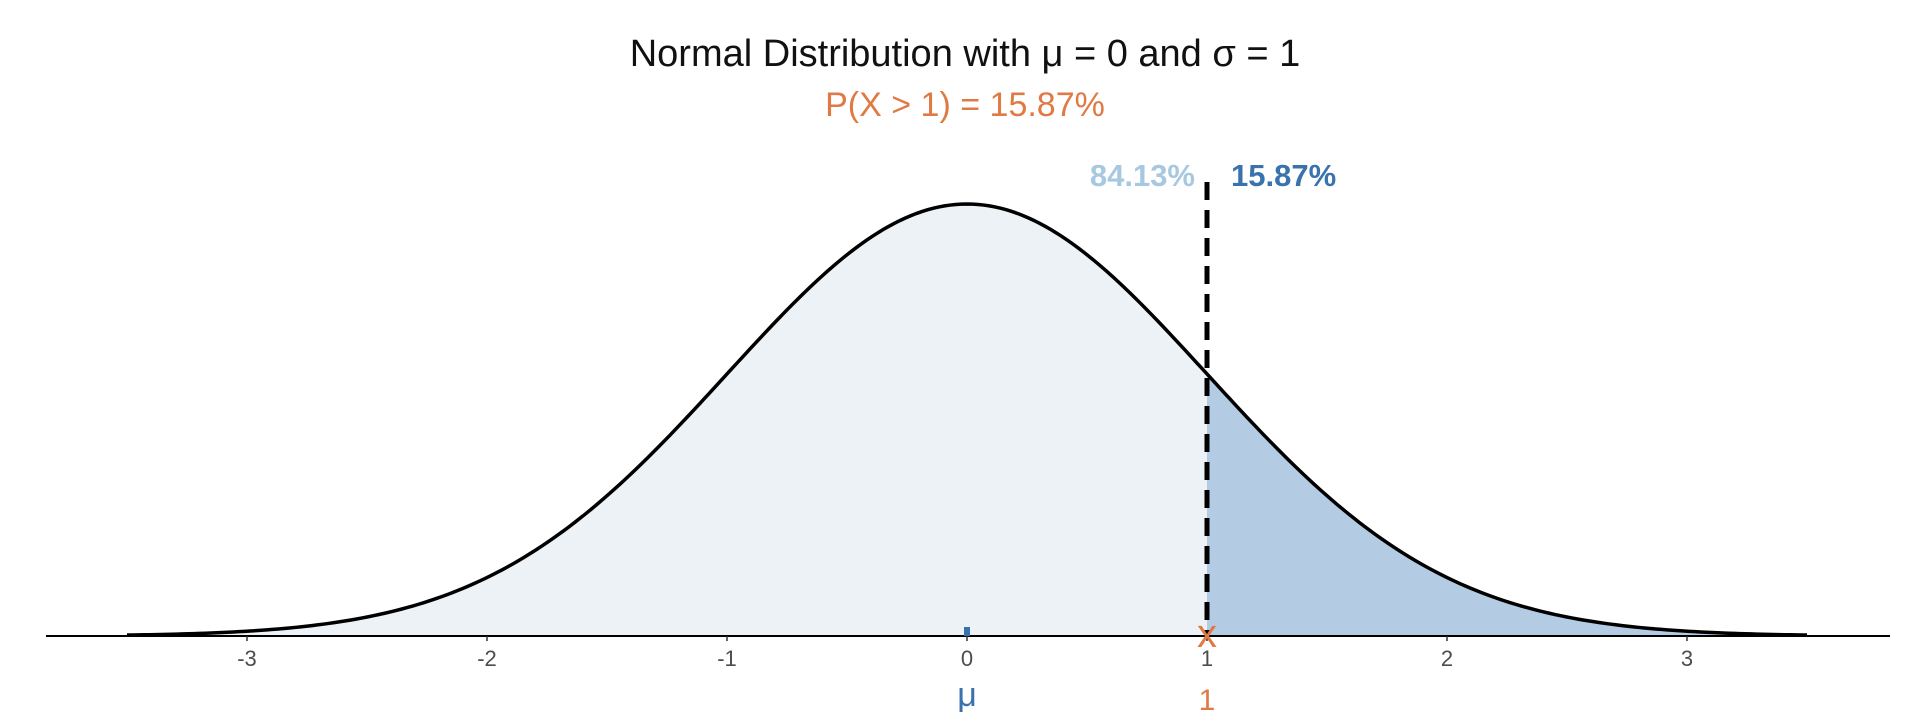 This screenshot has width=1906, height=712. I want to click on cutoff-marker-label: 1, so click(1207, 698).